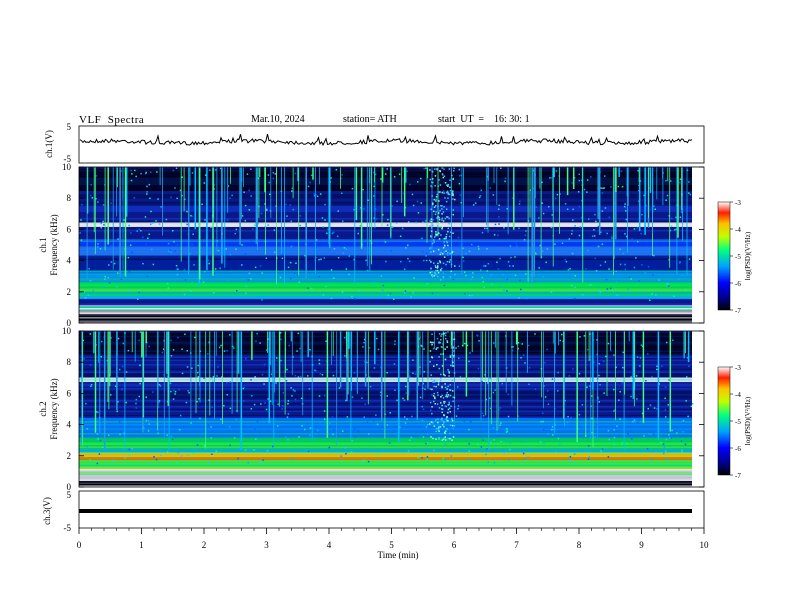  Describe the element at coordinates (391, 545) in the screenshot. I see `time-tick-label: 5` at that location.